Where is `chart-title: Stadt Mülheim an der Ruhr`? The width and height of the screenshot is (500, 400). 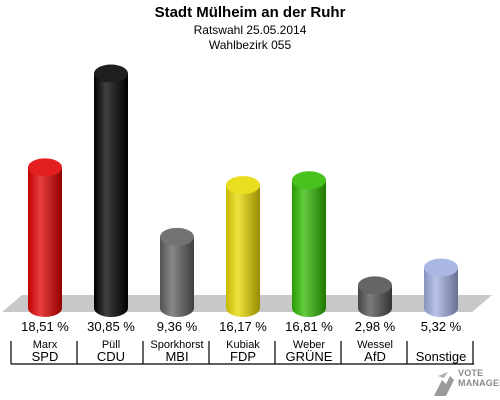
chart-title: Stadt Mülheim an der Ruhr is located at coordinates (250, 12).